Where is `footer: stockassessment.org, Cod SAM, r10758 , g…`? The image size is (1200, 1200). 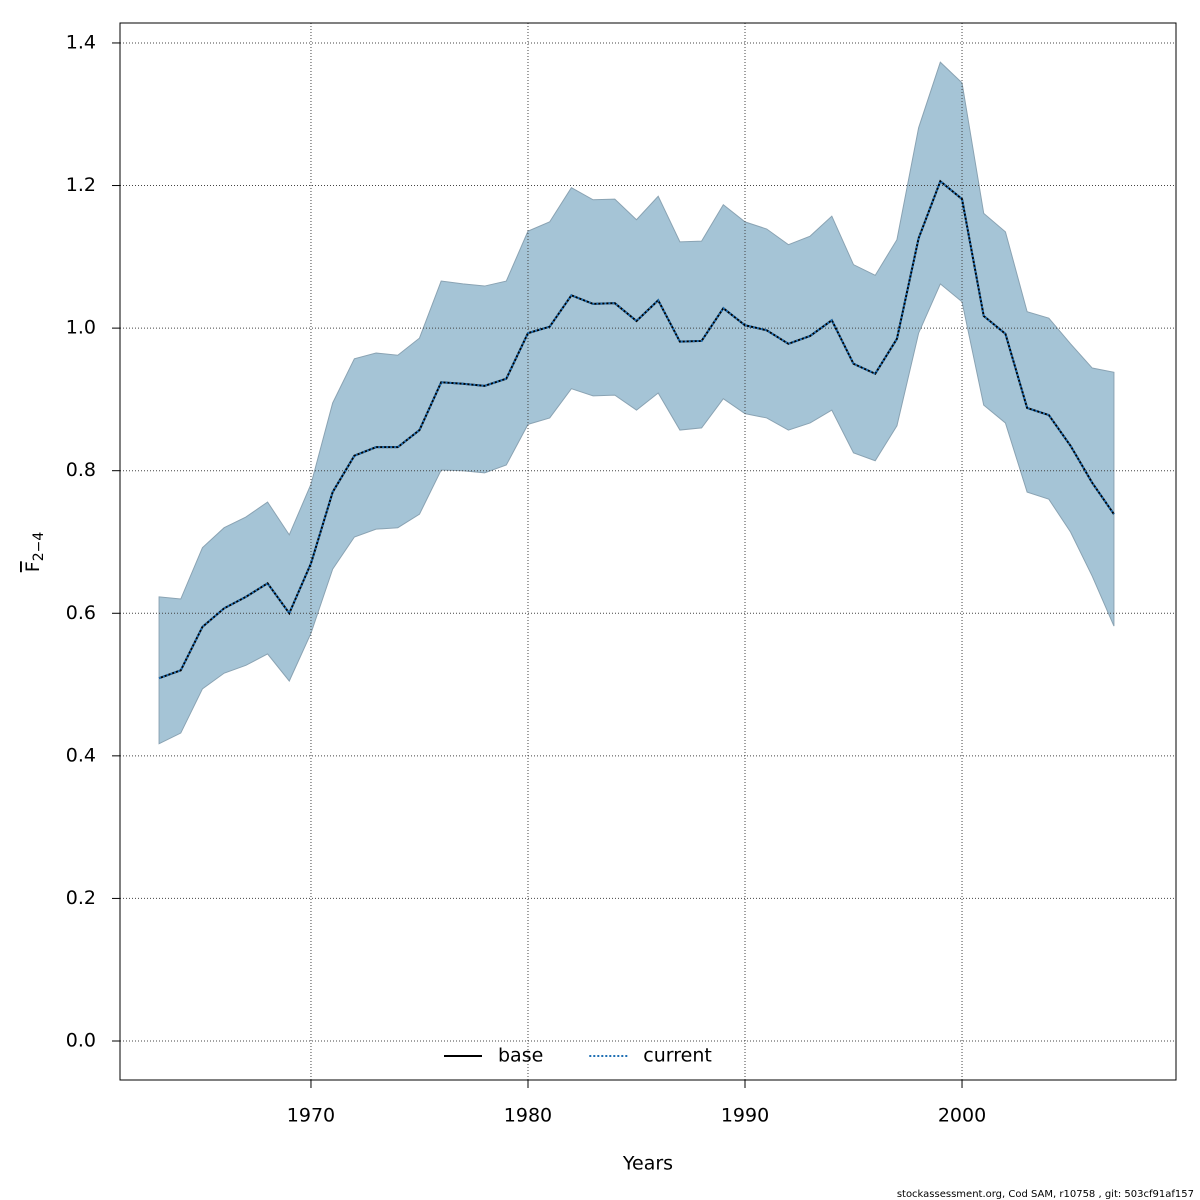 footer: stockassessment.org, Cod SAM, r10758 , g… is located at coordinates (1045, 1194).